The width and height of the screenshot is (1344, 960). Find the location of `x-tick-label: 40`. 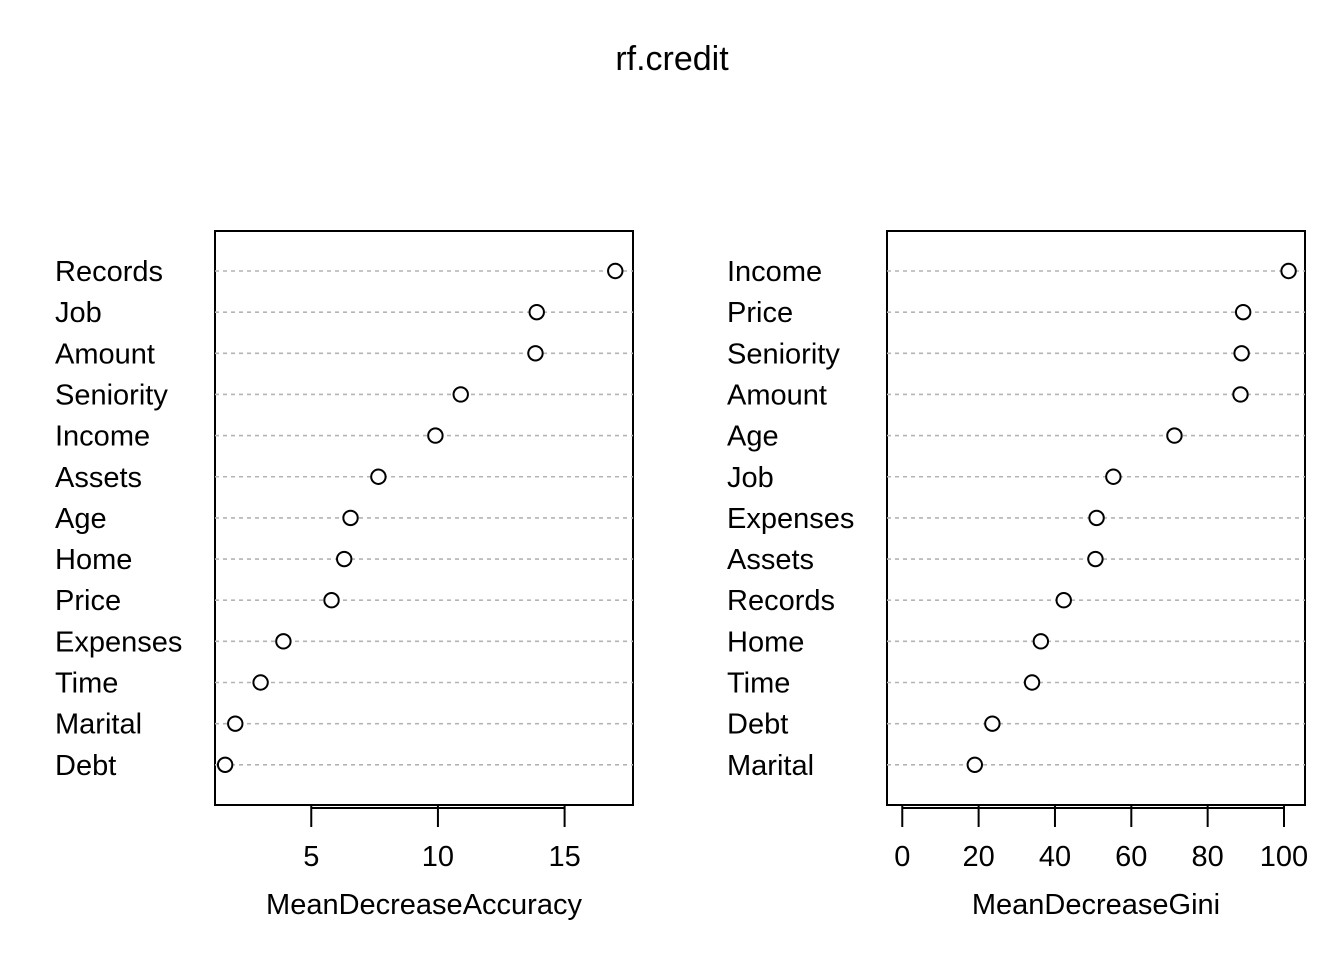

x-tick-label: 40 is located at coordinates (1055, 857).